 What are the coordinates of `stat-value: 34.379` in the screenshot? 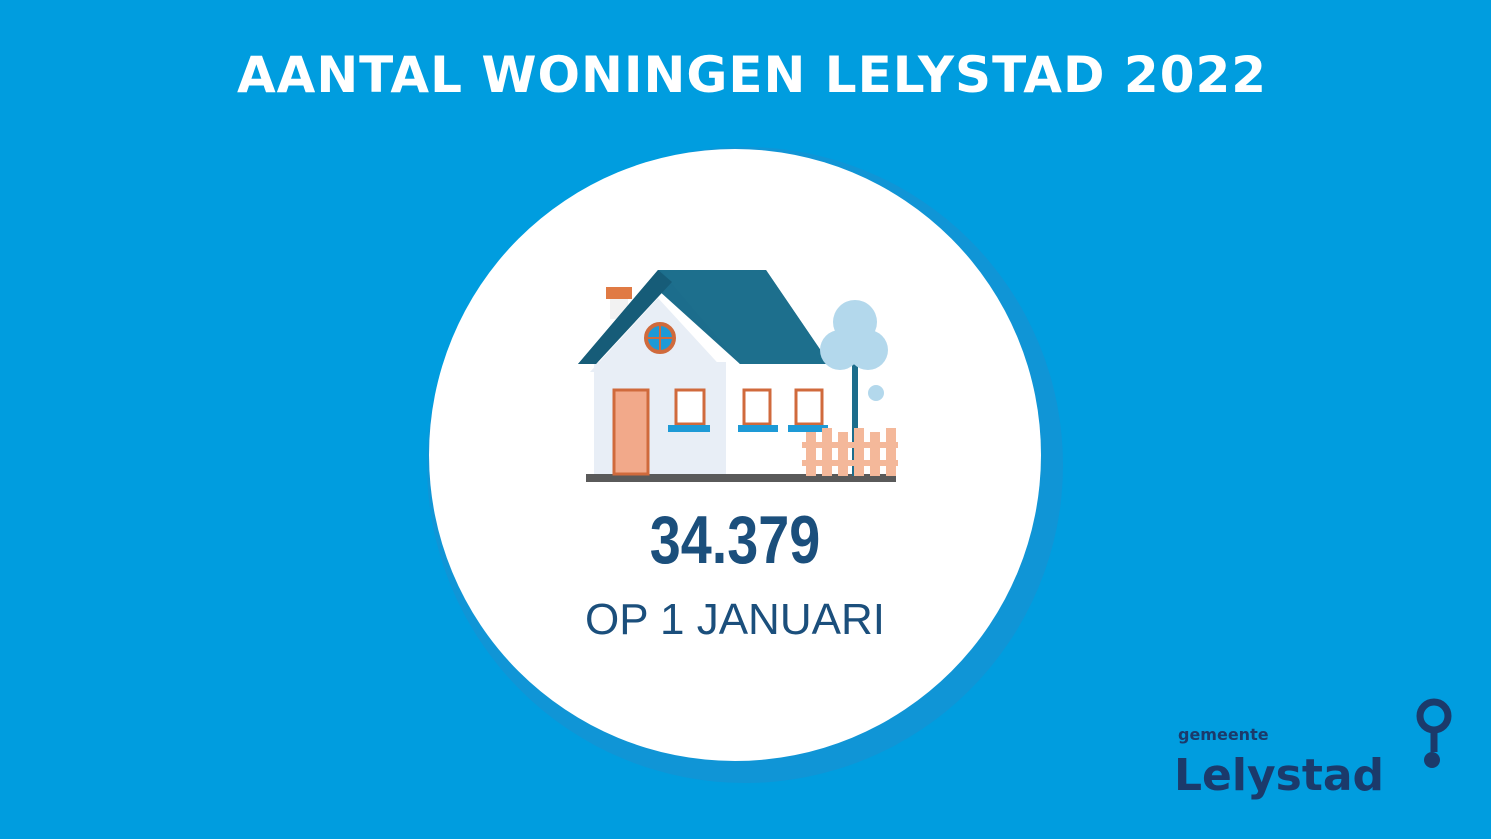 It's located at (735, 540).